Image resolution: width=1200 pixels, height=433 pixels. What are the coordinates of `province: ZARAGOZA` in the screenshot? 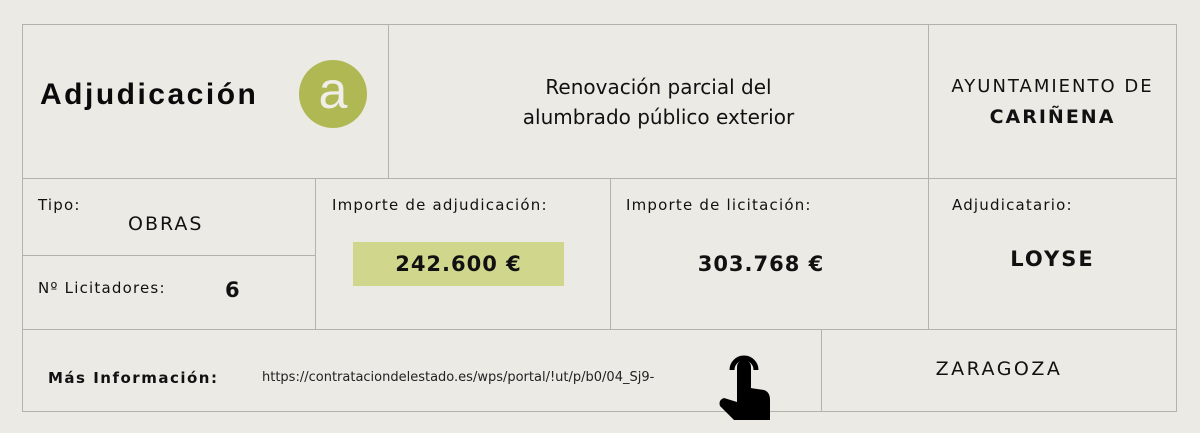 It's located at (999, 369).